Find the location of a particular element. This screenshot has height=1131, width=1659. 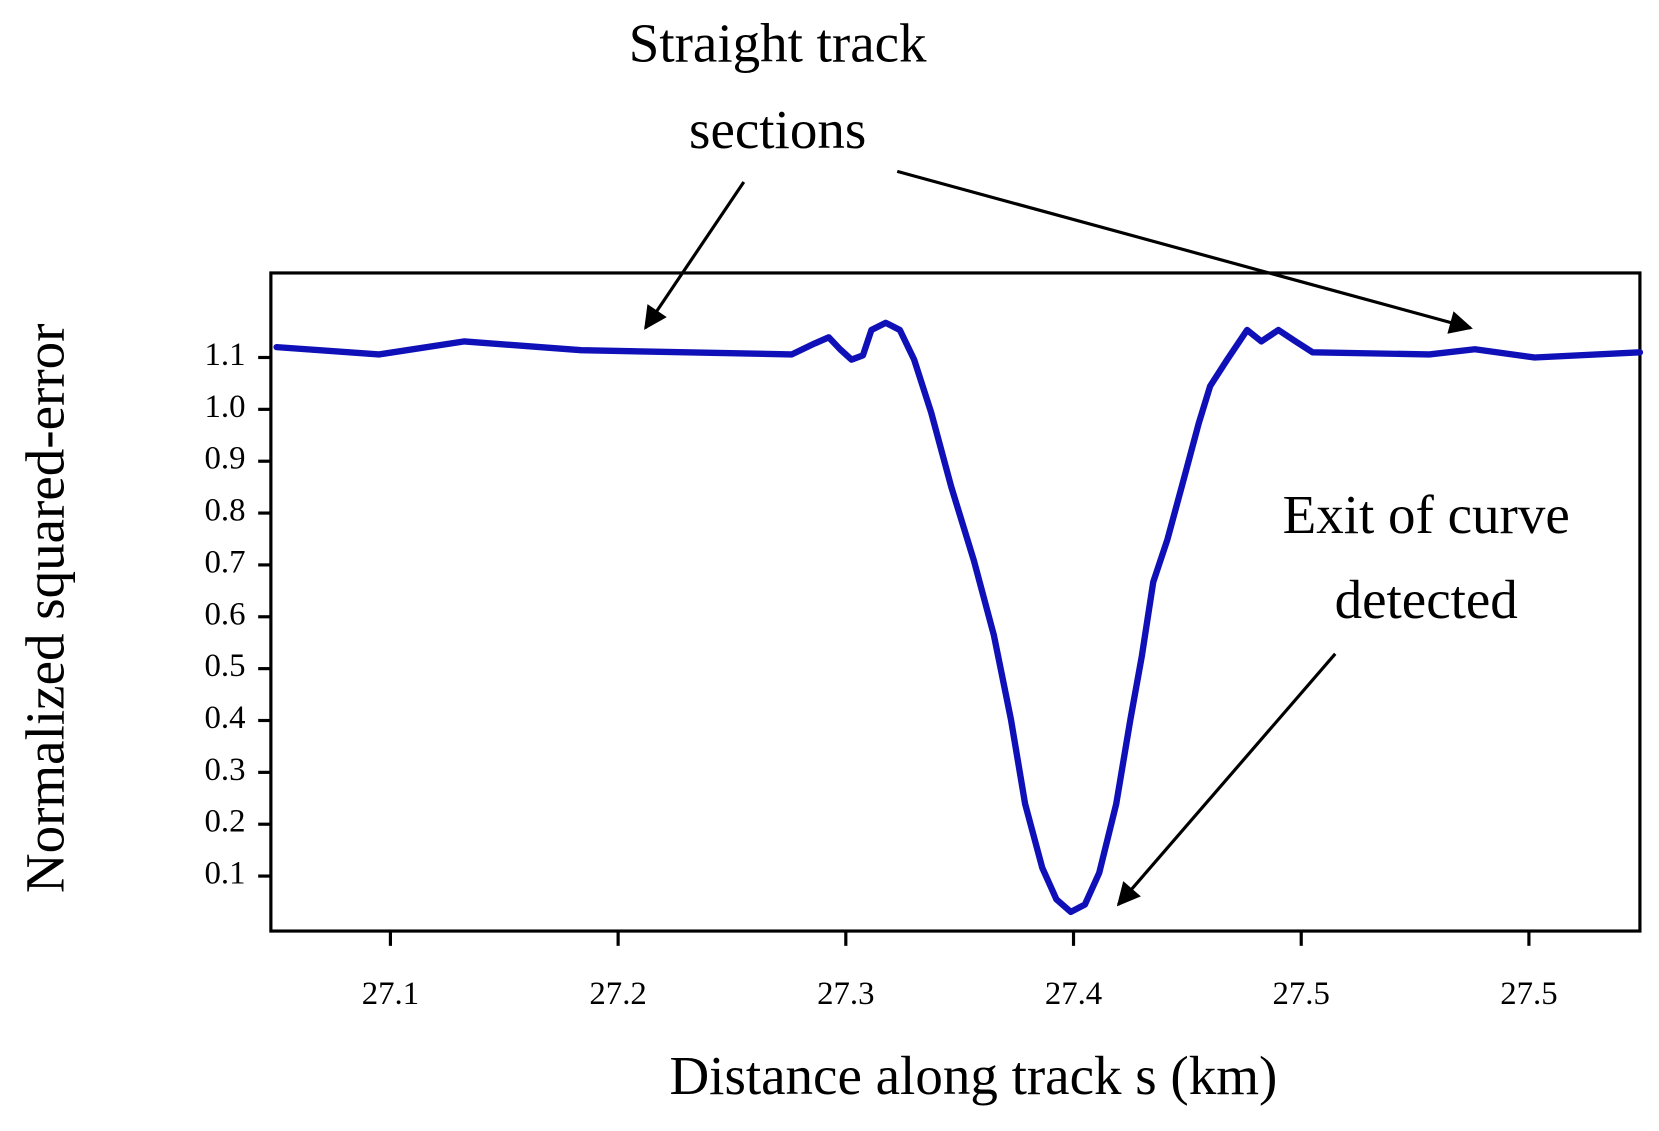

x-axis-label: Distance along track s (km) is located at coordinates (973, 1075).